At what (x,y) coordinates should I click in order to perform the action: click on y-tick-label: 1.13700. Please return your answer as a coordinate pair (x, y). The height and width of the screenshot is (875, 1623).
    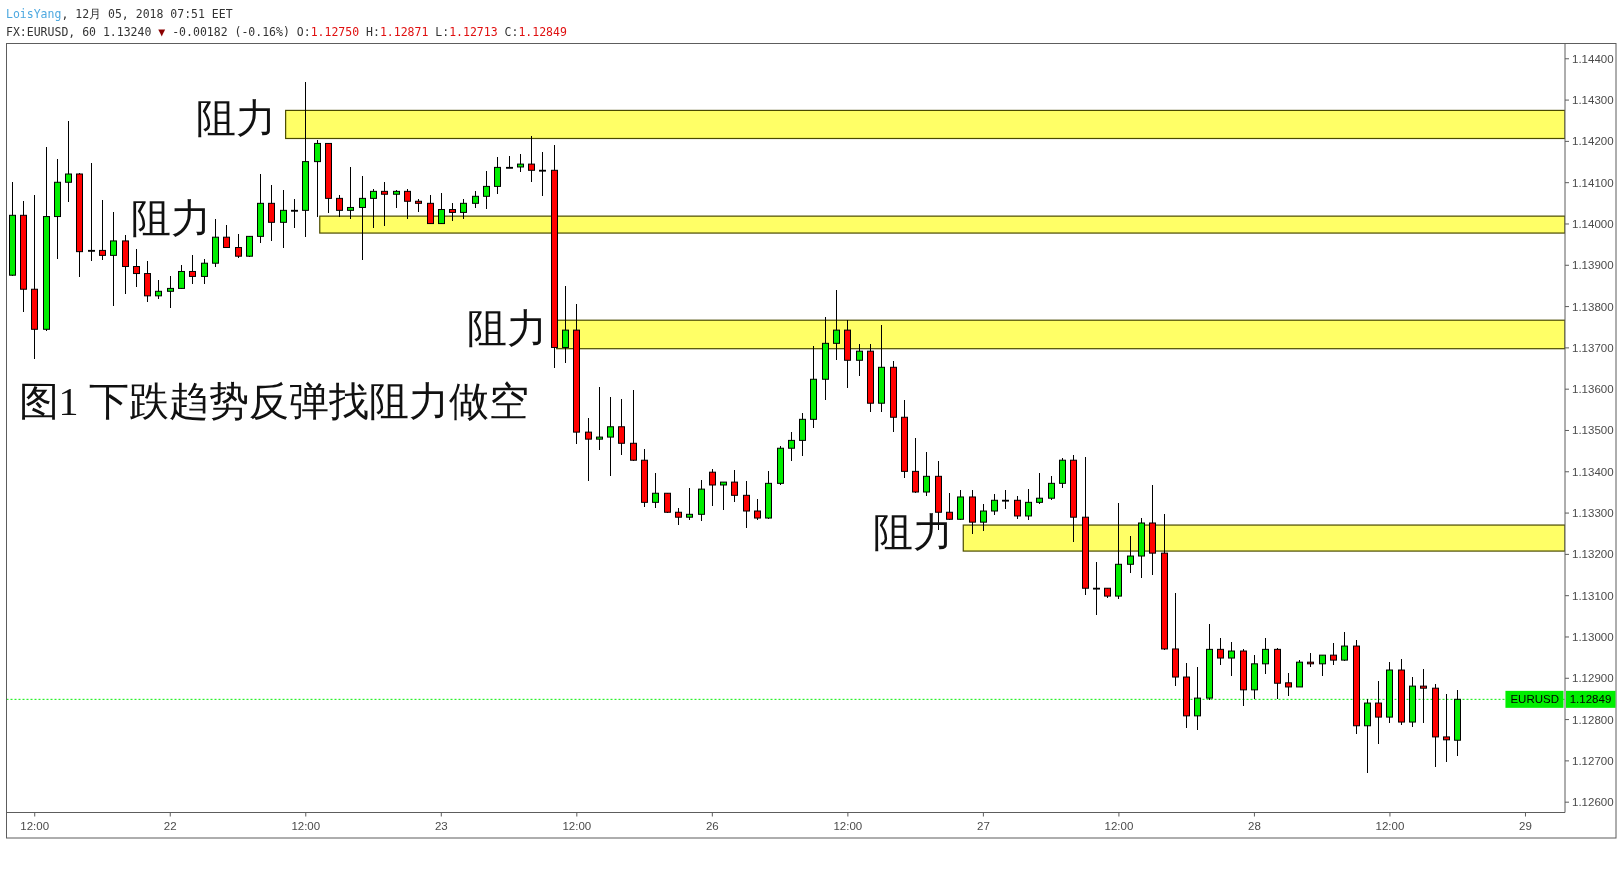
    Looking at the image, I should click on (1593, 347).